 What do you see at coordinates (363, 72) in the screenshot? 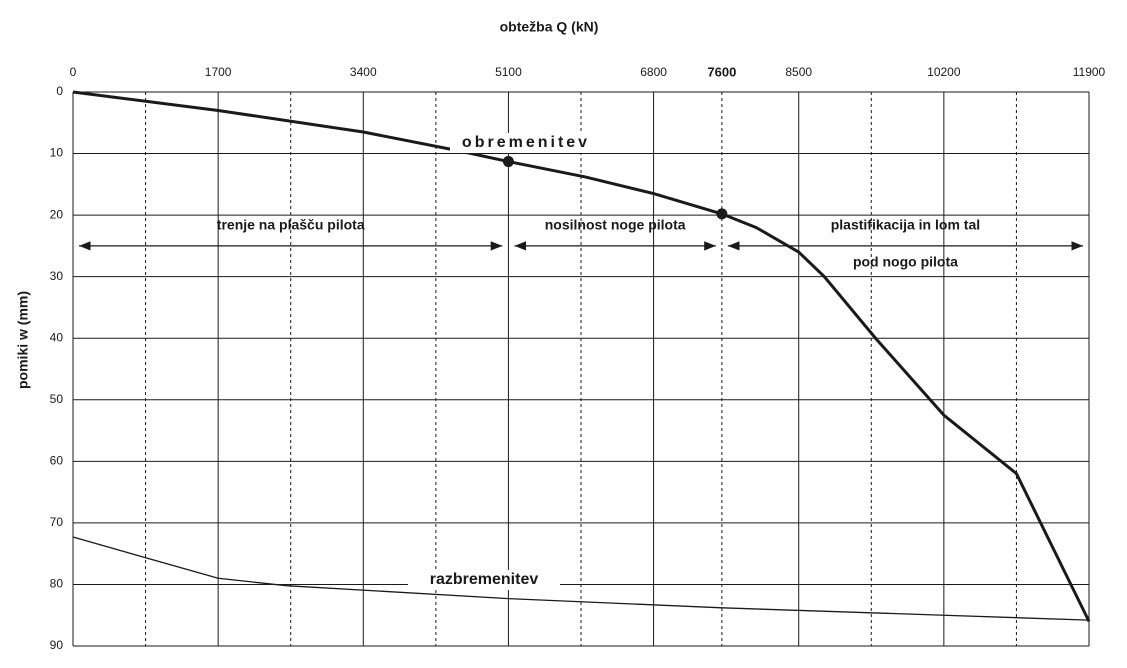
I see `x-tick-label: 3400` at bounding box center [363, 72].